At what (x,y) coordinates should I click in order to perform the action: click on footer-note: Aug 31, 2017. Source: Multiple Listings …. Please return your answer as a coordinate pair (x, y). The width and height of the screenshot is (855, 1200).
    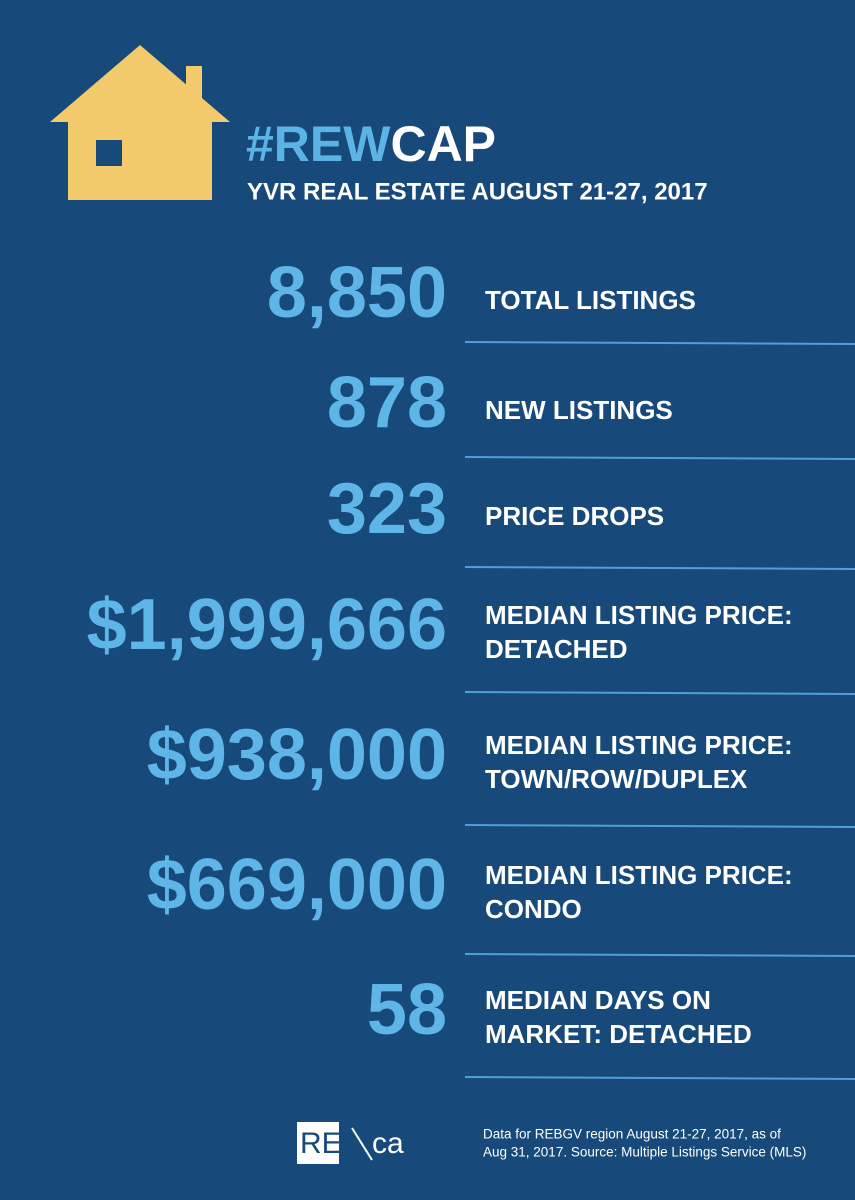
    Looking at the image, I should click on (644, 1152).